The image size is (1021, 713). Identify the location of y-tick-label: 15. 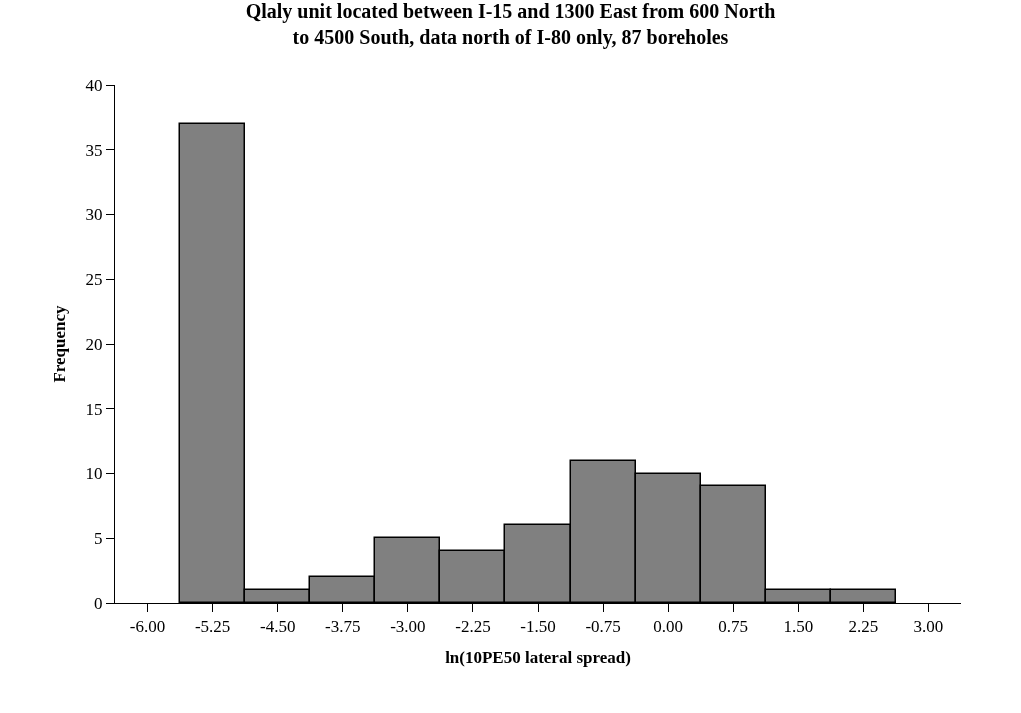
(94, 409).